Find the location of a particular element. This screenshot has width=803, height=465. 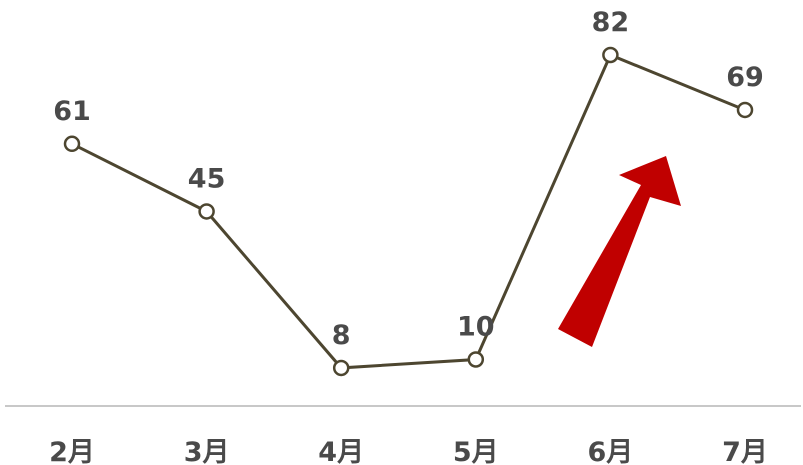

data-label: 10 is located at coordinates (476, 326).